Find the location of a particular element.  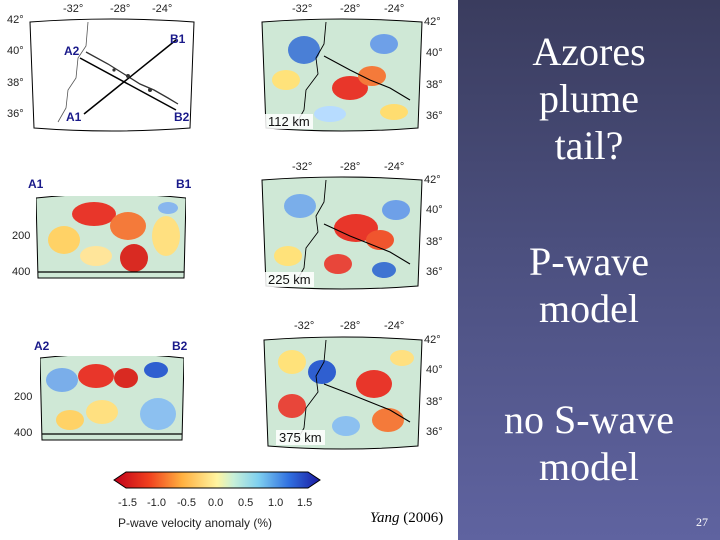

pwave-text: P-wave model is located at coordinates (589, 285).